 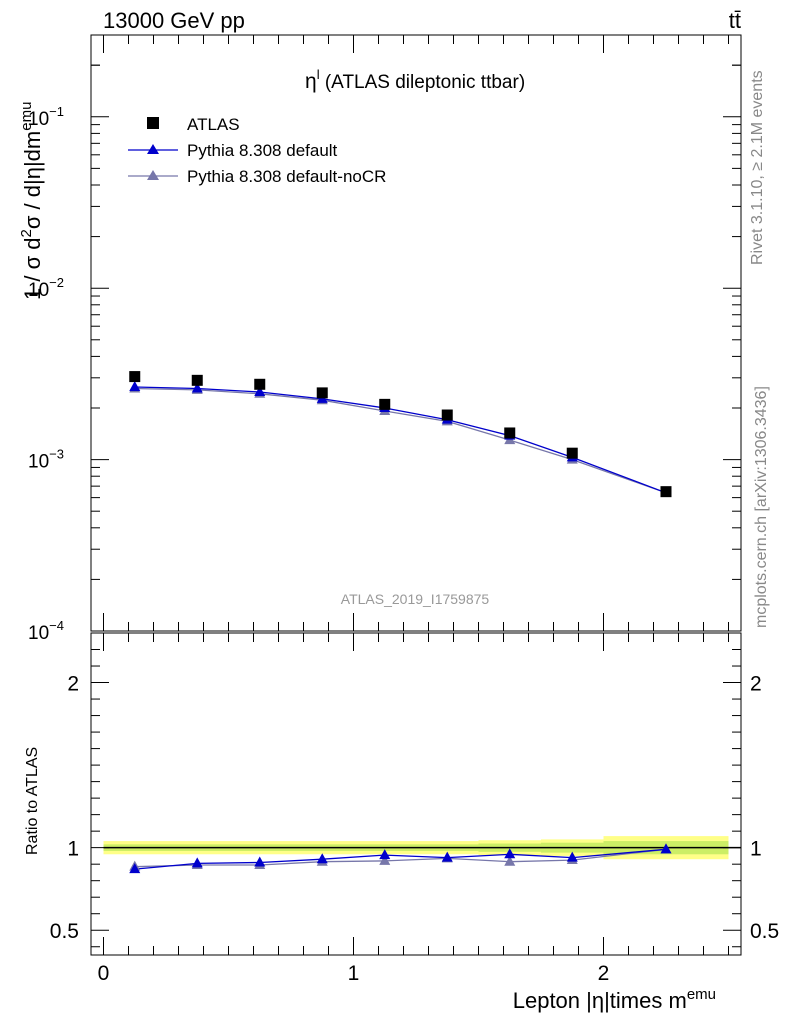 What do you see at coordinates (46, 631) in the screenshot?
I see `main-y-tick-label: 10⁻⁴` at bounding box center [46, 631].